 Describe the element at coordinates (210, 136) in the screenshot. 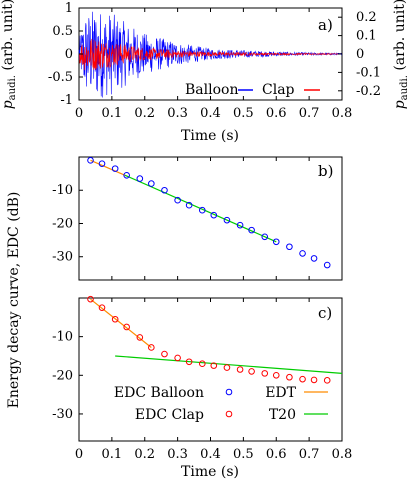

I see `panel-a-x-axis-label: Time (s)` at that location.